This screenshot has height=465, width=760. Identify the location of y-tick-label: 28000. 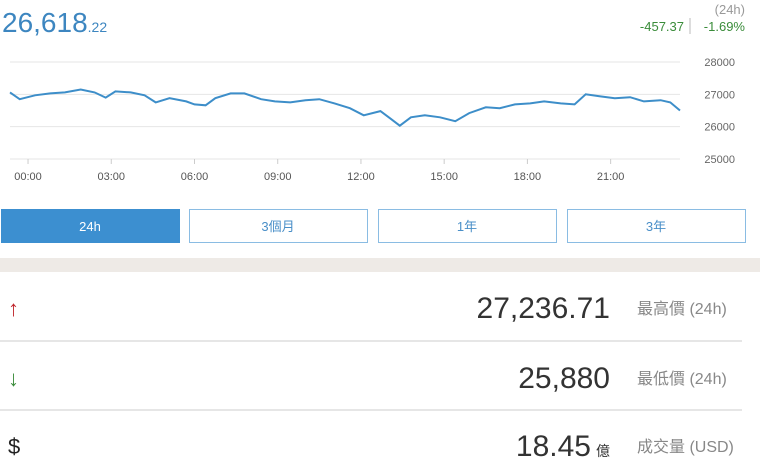
(719, 63).